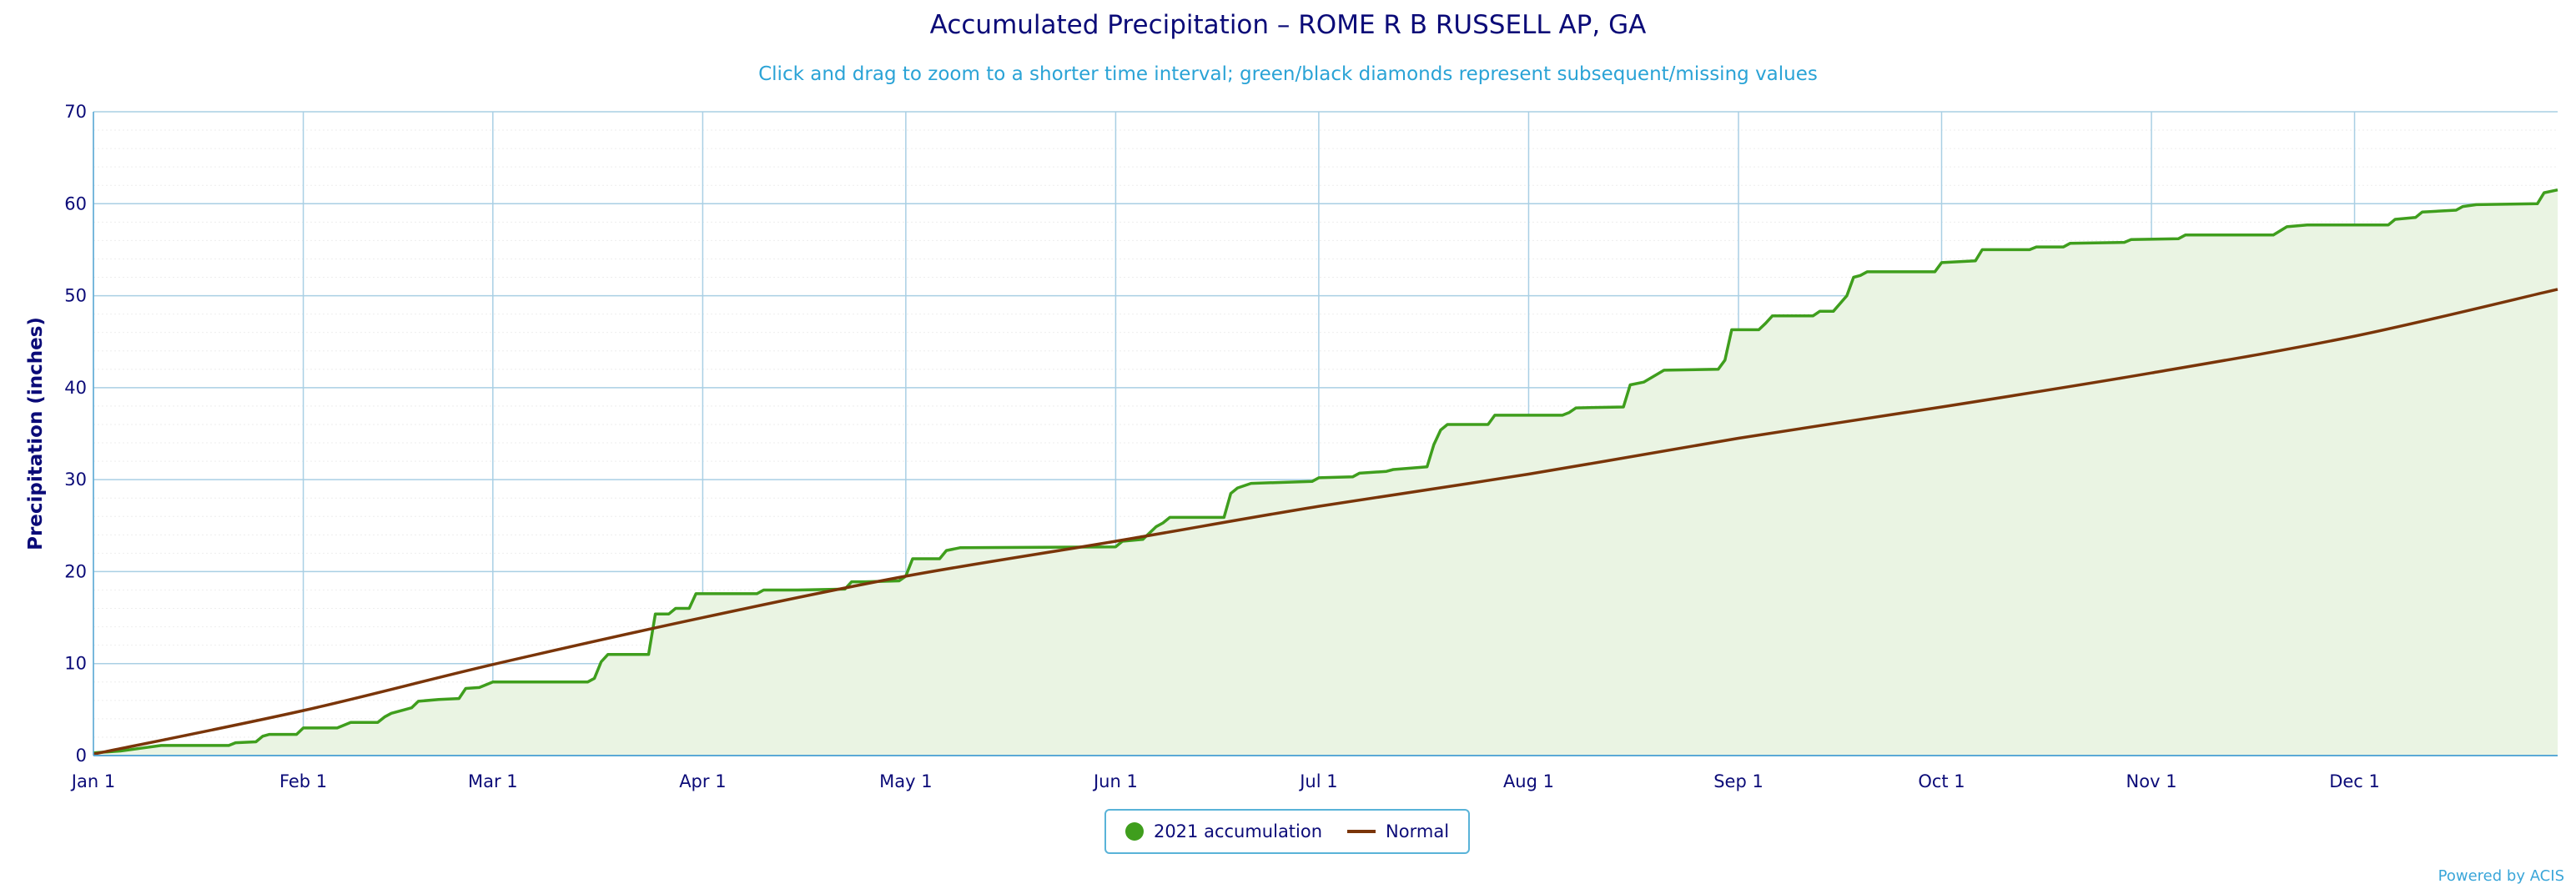 Image resolution: width=2576 pixels, height=889 pixels. What do you see at coordinates (905, 781) in the screenshot?
I see `x-tick-label: May 1` at bounding box center [905, 781].